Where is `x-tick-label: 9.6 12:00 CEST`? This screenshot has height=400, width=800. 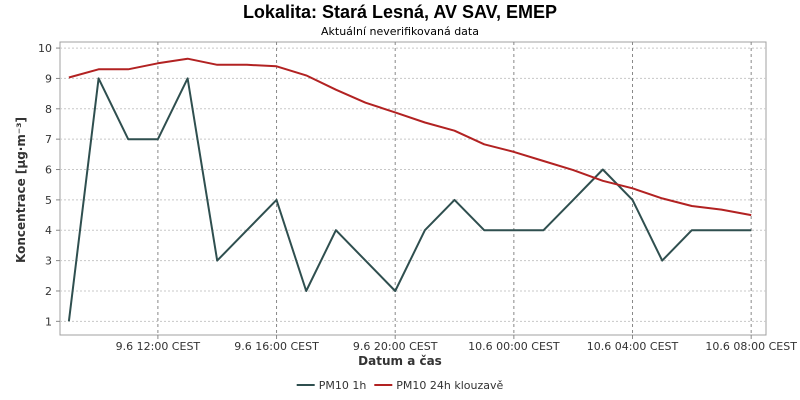
x-tick-label: 9.6 12:00 CEST is located at coordinates (158, 346).